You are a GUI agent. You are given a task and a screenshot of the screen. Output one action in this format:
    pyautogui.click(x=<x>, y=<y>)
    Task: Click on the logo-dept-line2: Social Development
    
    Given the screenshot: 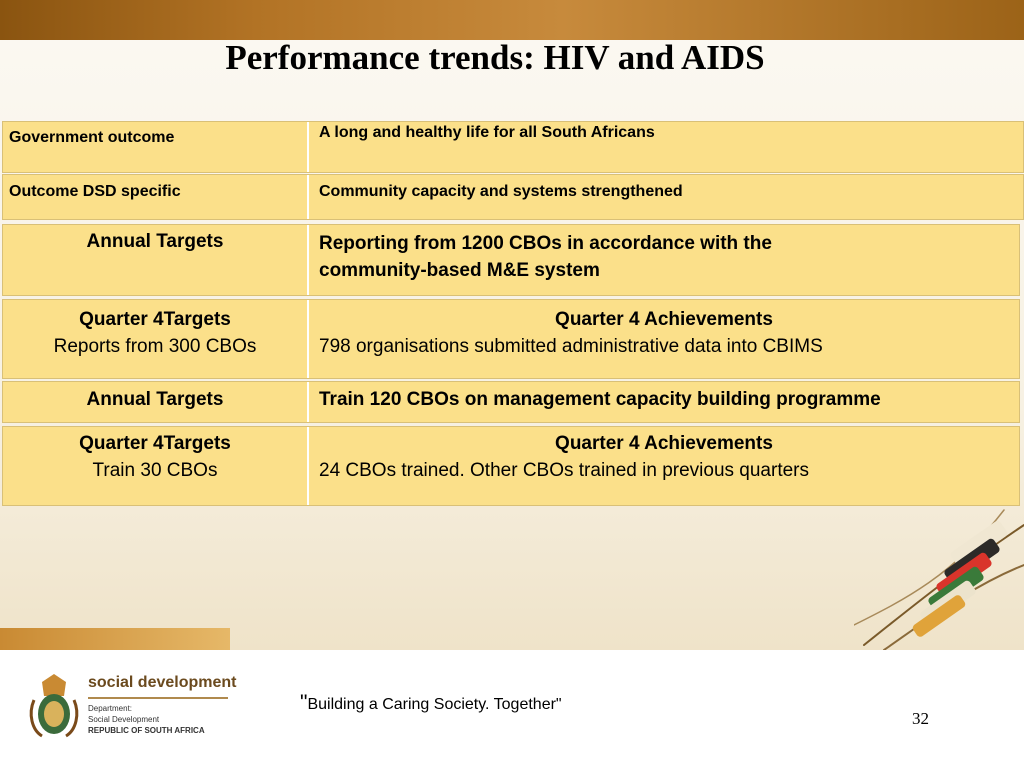 What is the action you would take?
    pyautogui.click(x=124, y=719)
    